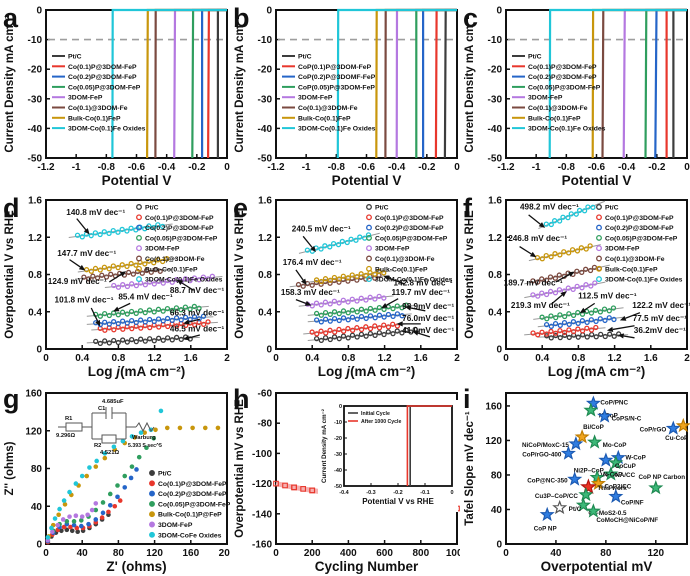 The image size is (690, 576). Describe the element at coordinates (547, 480) in the screenshot. I see `star-label: CoP@NC-350` at that location.